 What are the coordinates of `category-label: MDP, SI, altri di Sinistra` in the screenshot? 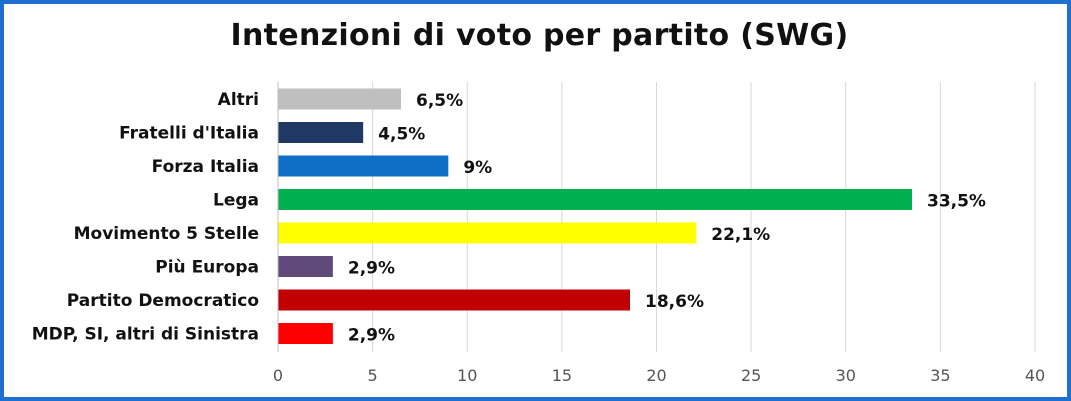 It's located at (145, 335).